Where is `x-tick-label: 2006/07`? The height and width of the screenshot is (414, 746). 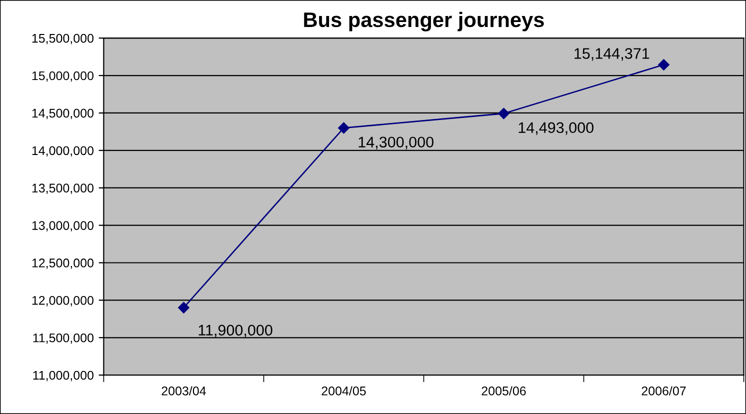
x-tick-label: 2006/07 is located at coordinates (664, 391).